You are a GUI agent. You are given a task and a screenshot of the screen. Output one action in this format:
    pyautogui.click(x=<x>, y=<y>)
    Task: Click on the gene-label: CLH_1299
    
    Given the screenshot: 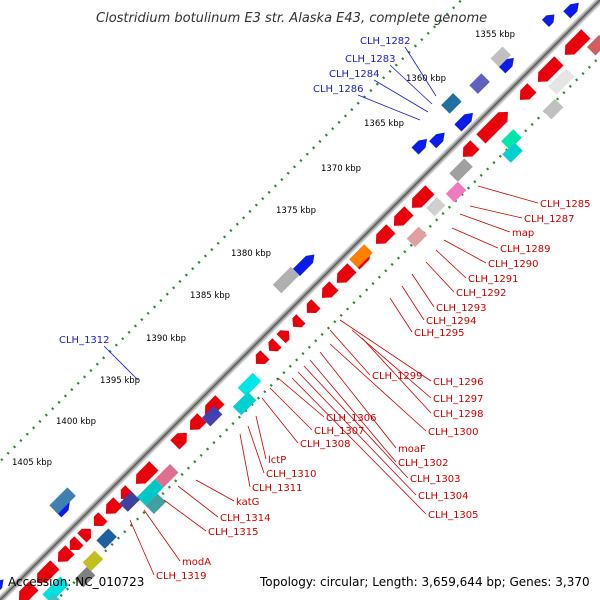 What is the action you would take?
    pyautogui.click(x=397, y=376)
    